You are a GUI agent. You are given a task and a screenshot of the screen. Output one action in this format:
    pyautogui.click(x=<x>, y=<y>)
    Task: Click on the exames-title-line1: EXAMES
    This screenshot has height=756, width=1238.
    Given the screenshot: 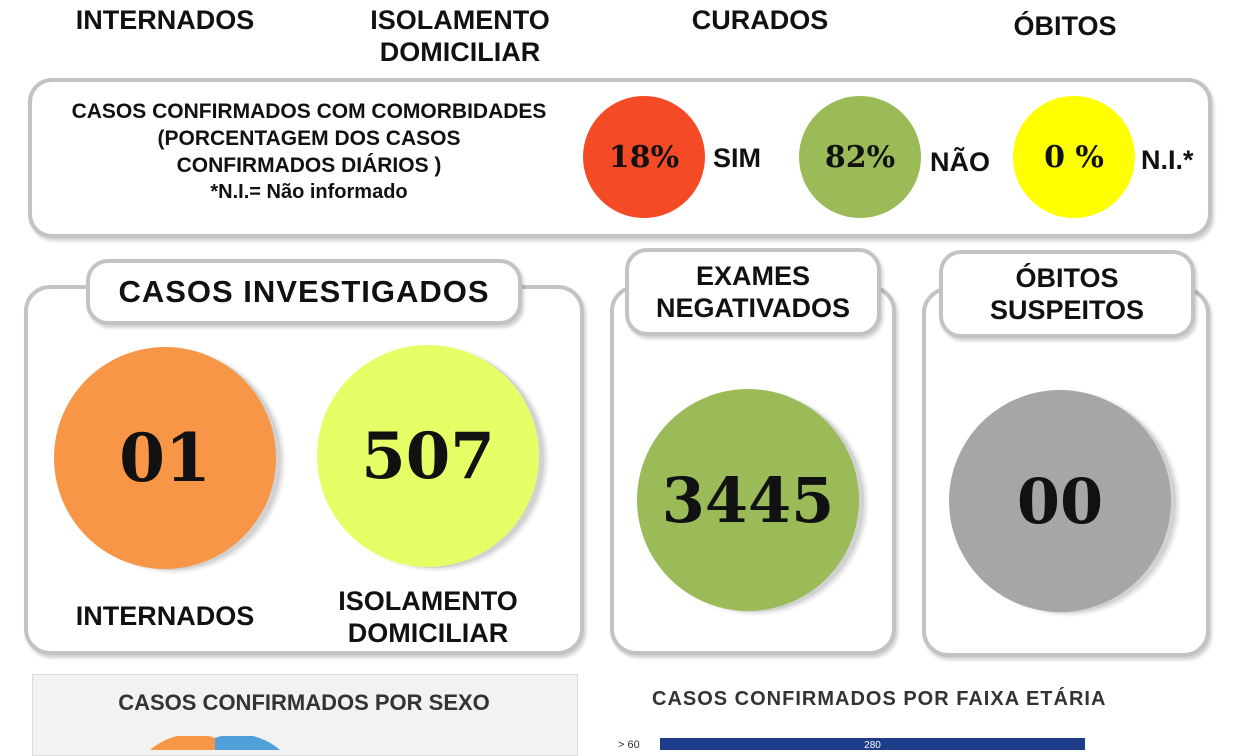 What is the action you would take?
    pyautogui.click(x=753, y=276)
    